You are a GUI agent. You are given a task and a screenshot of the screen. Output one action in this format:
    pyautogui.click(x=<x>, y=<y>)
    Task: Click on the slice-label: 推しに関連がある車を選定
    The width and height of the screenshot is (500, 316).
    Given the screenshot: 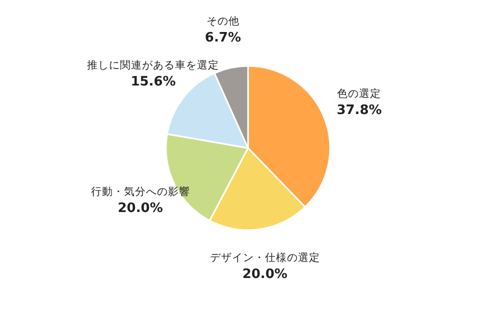 What is the action you would take?
    pyautogui.click(x=153, y=65)
    